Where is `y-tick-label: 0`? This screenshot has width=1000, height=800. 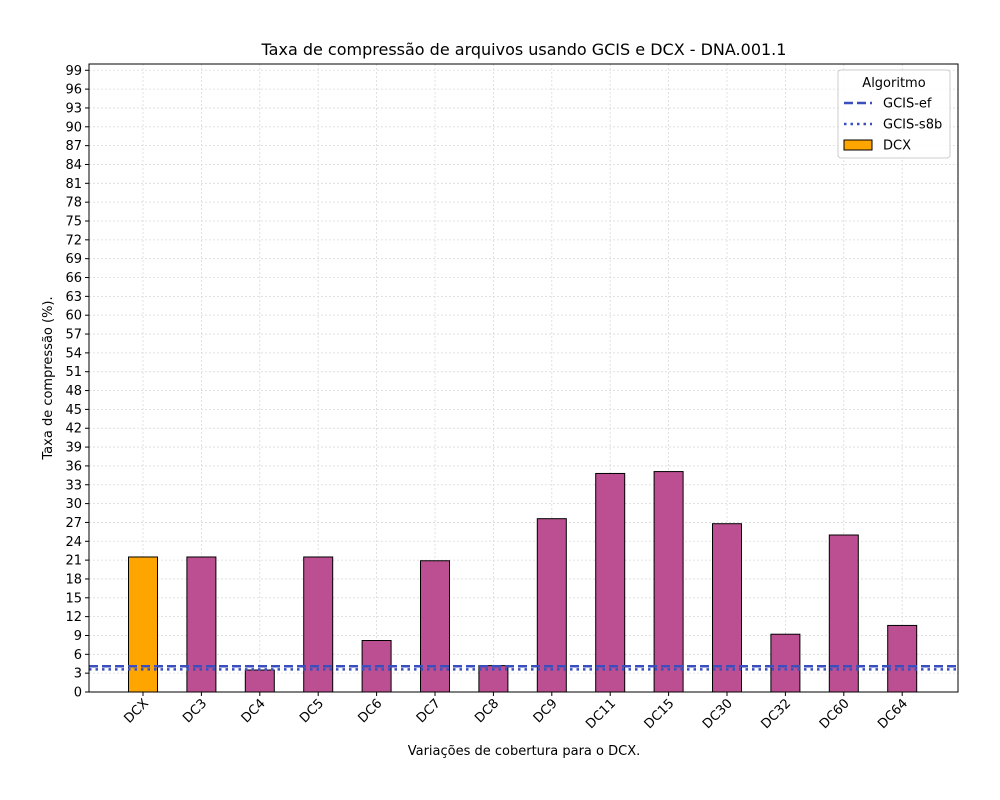 y-tick-label: 0 is located at coordinates (78, 693).